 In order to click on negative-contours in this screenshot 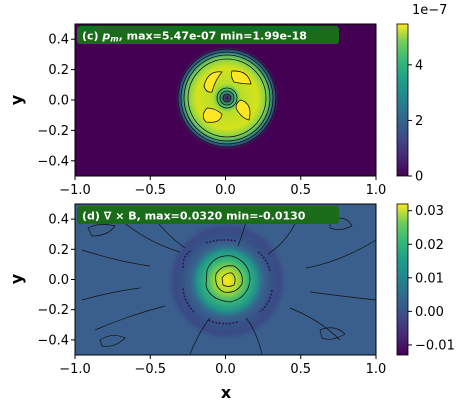, I will do `click(227, 282)`.